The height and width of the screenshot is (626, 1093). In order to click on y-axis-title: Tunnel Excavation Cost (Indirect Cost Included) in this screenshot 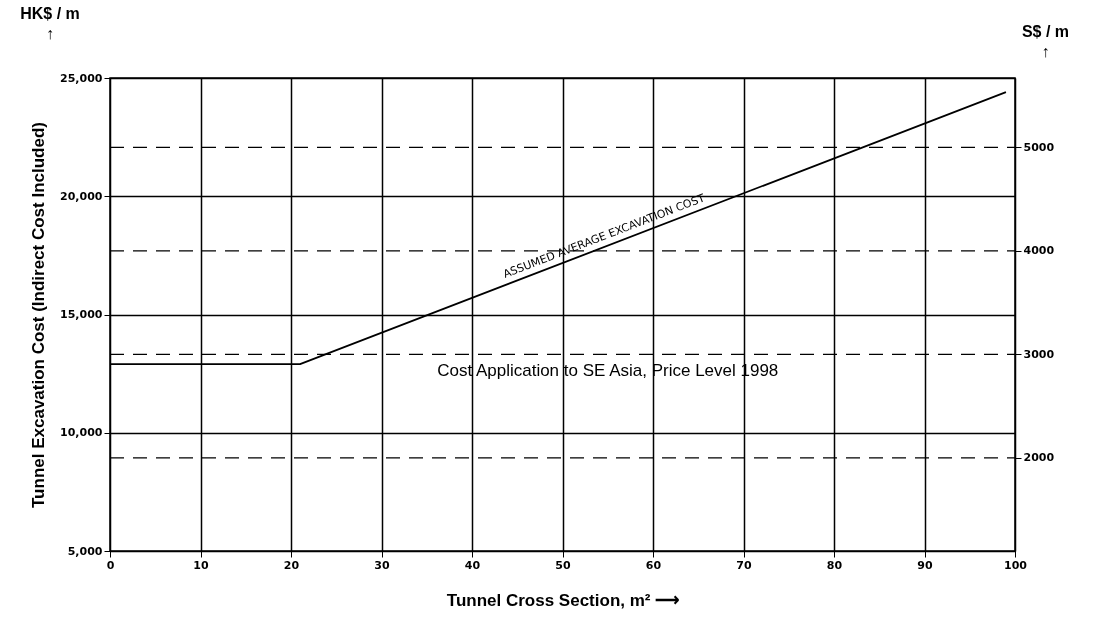, I will do `click(39, 315)`.